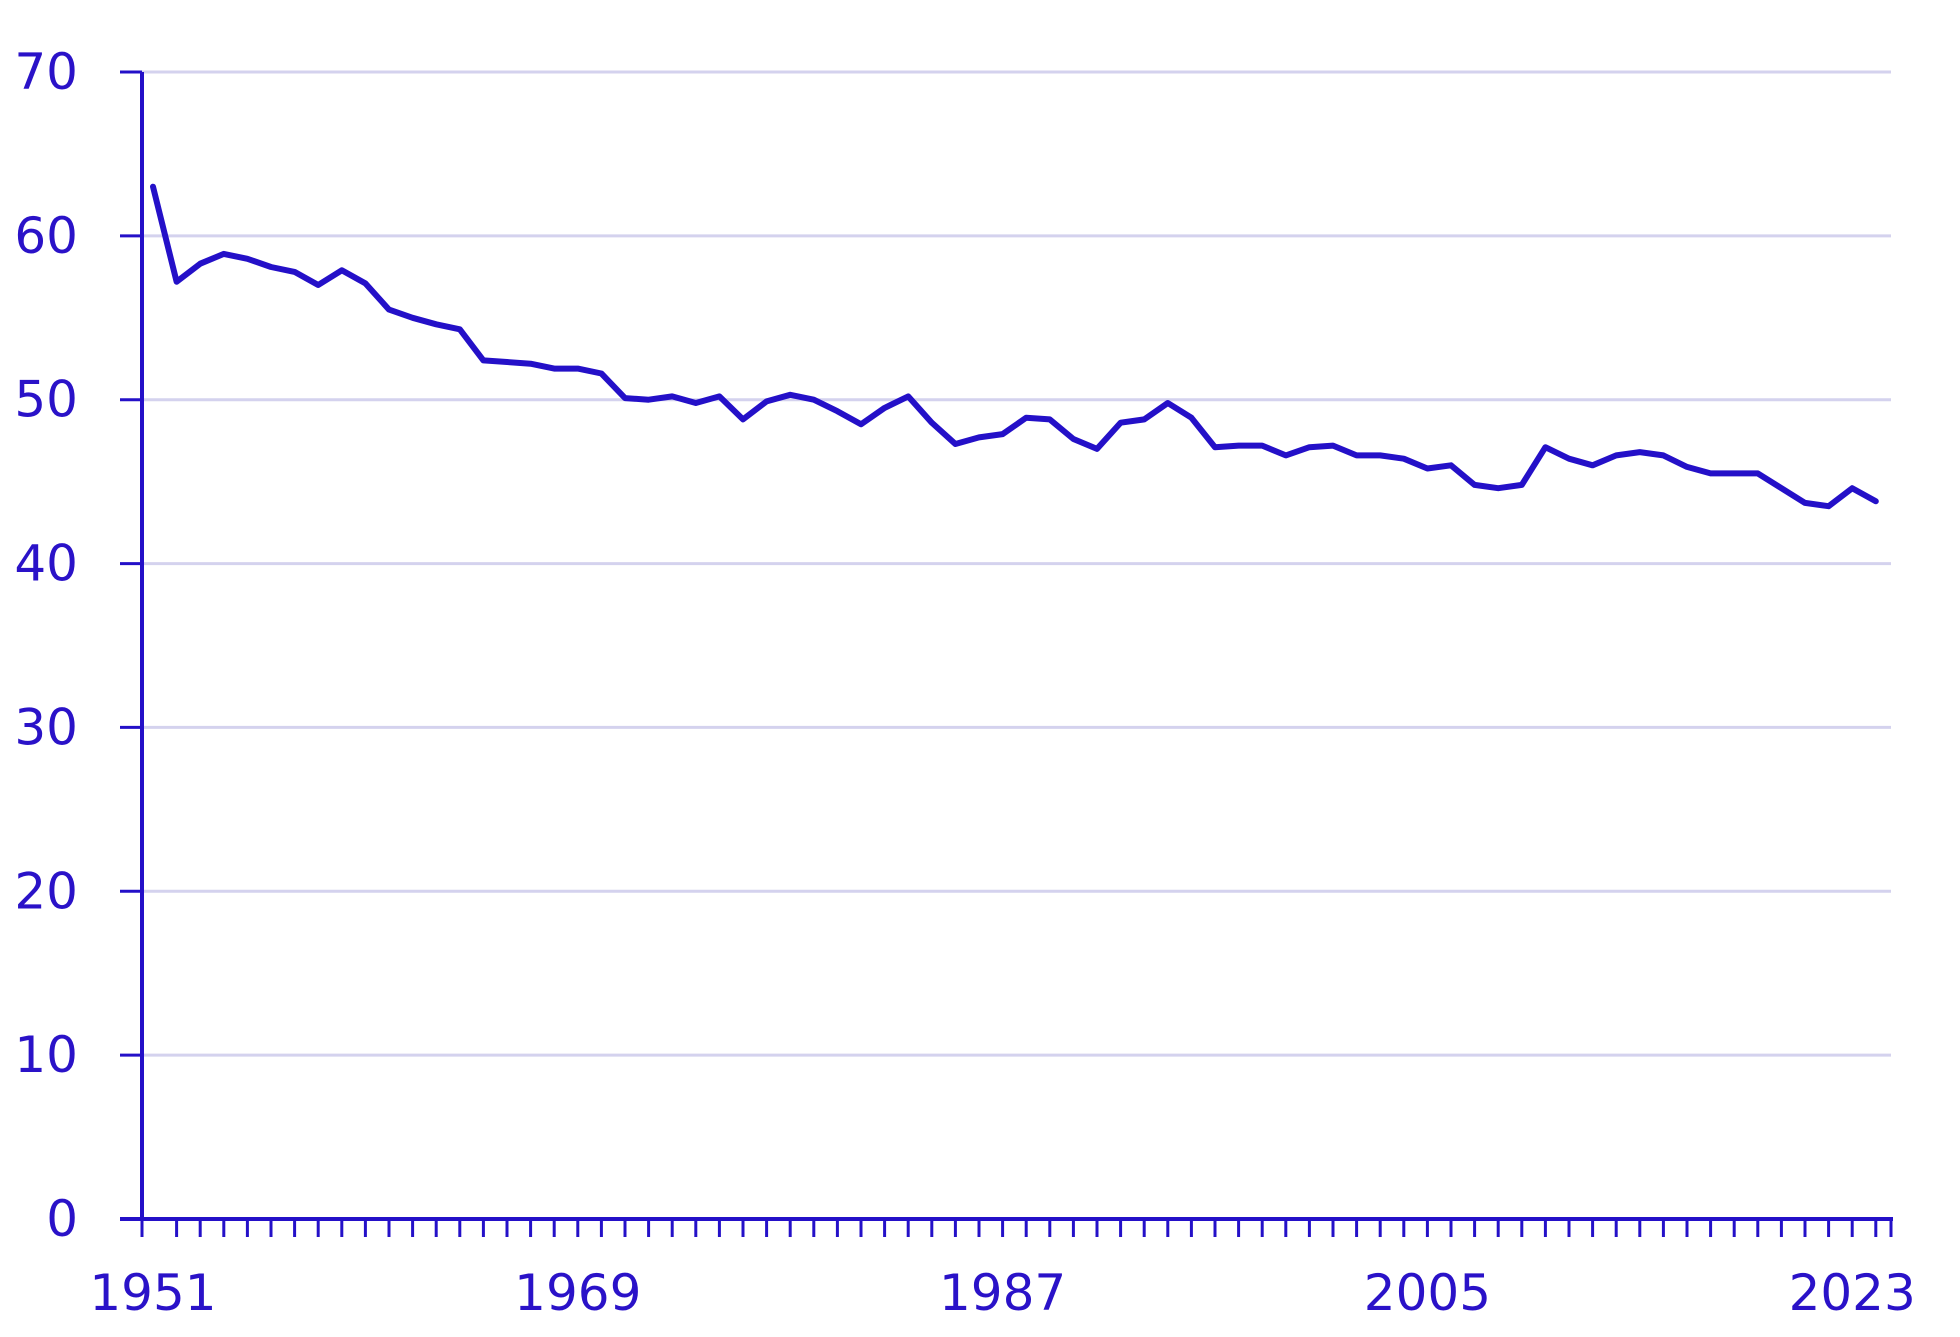 This screenshot has width=1960, height=1337. I want to click on y-axis-labels: 0 10 20 30 40 50 60 70, so click(46, 645).